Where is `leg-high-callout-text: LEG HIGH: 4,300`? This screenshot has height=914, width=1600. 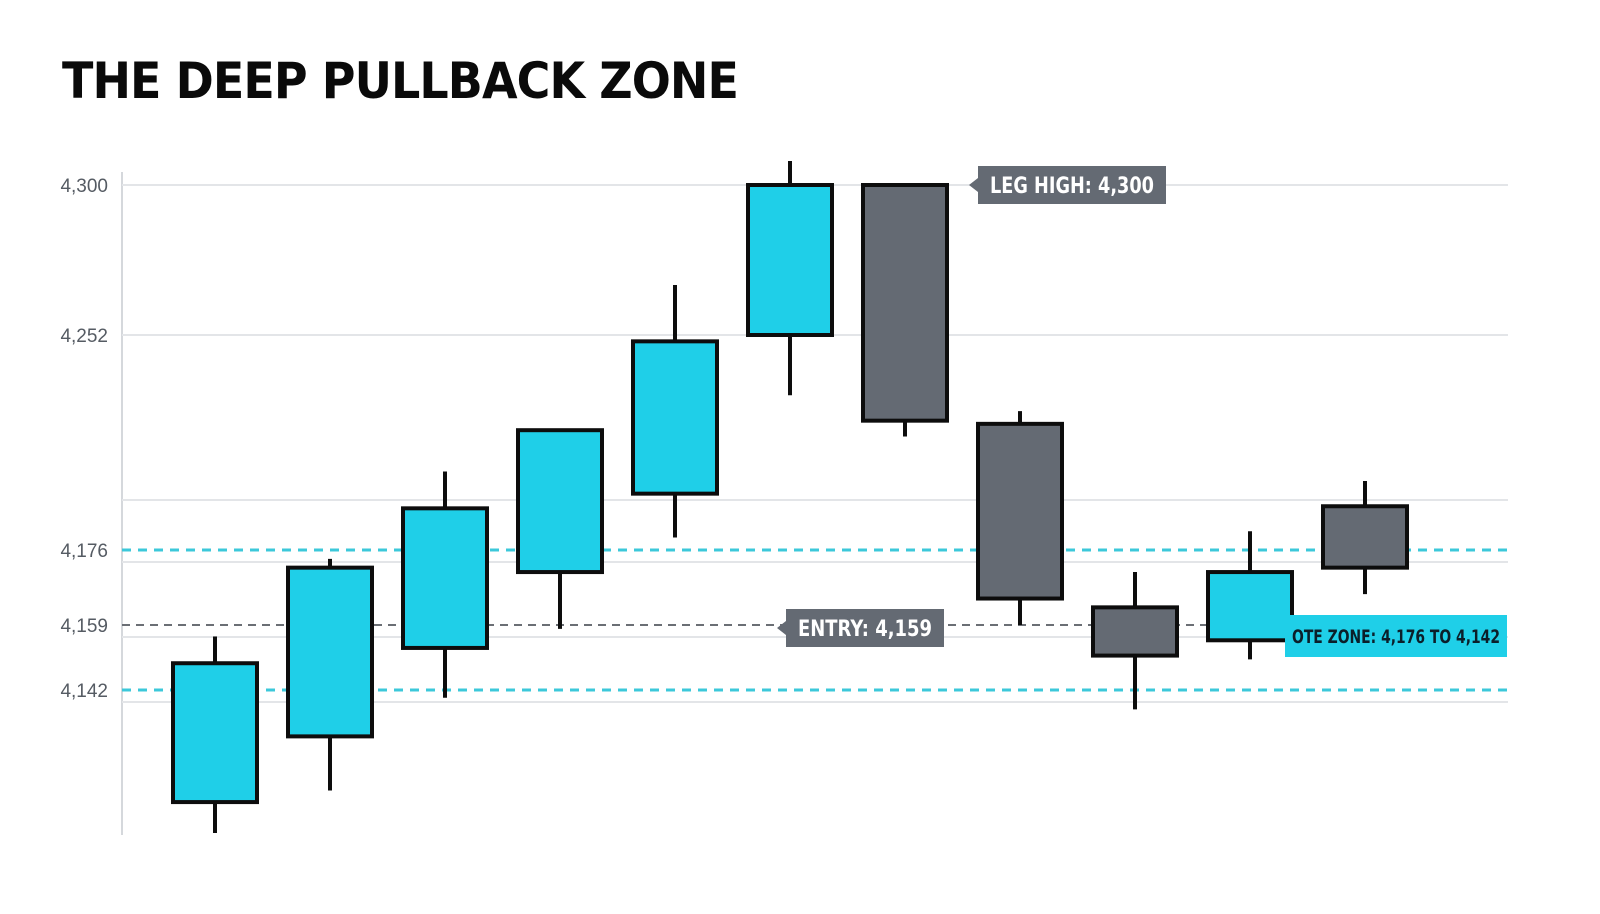 leg-high-callout-text: LEG HIGH: 4,300 is located at coordinates (1072, 186).